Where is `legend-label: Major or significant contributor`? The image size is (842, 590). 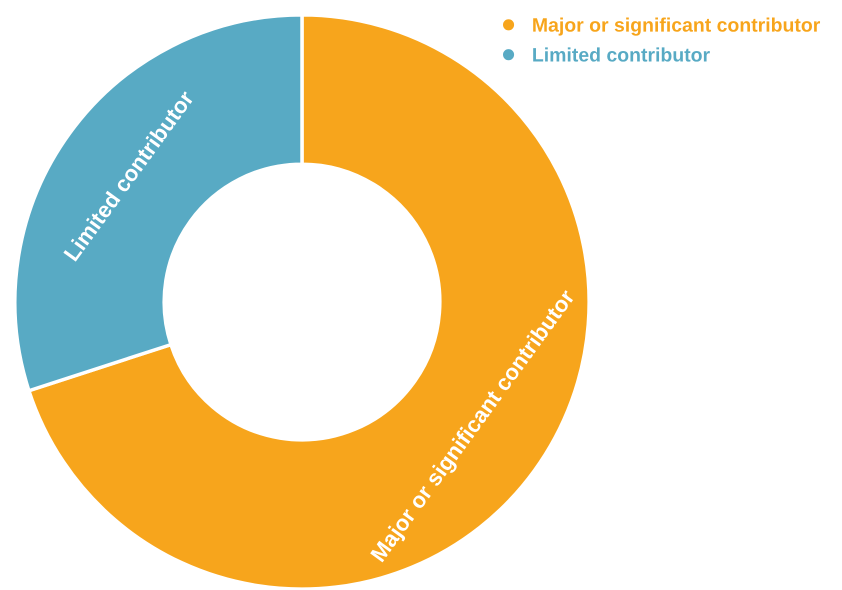
legend-label: Major or significant contributor is located at coordinates (676, 27).